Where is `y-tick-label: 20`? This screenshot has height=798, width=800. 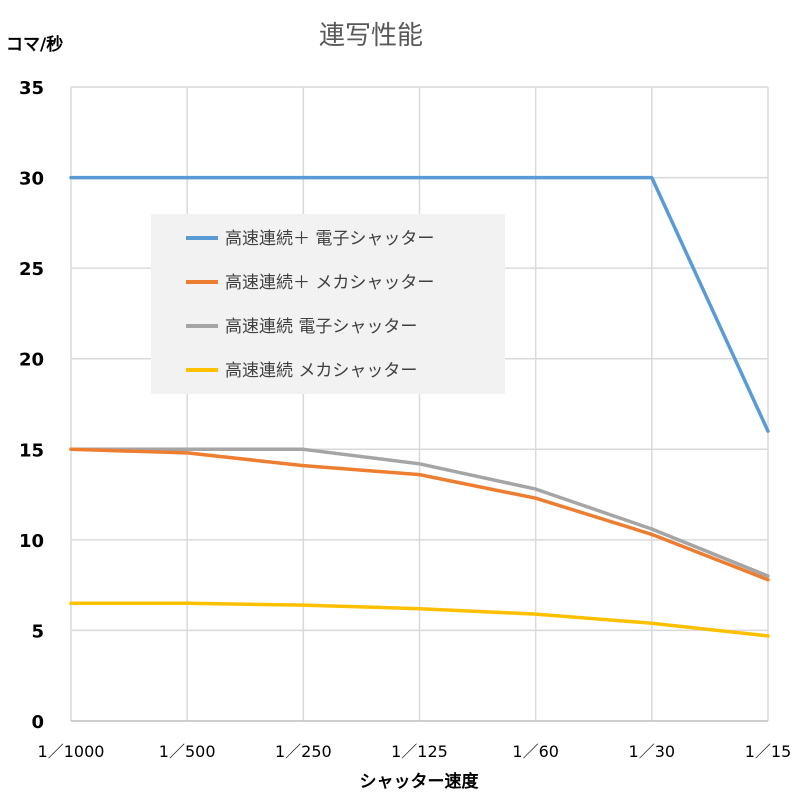
y-tick-label: 20 is located at coordinates (31, 360).